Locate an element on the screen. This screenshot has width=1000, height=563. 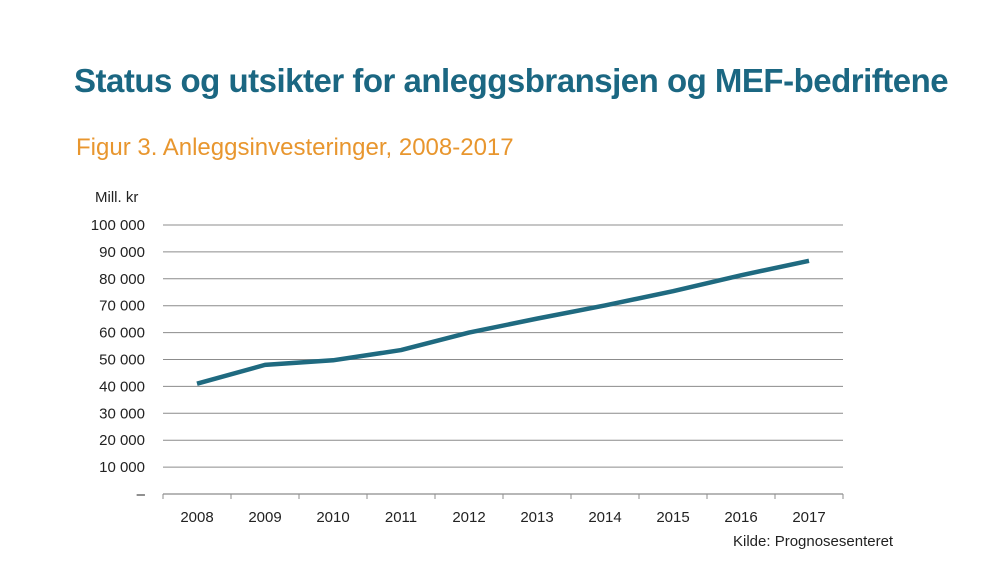
series-line is located at coordinates (503, 322).